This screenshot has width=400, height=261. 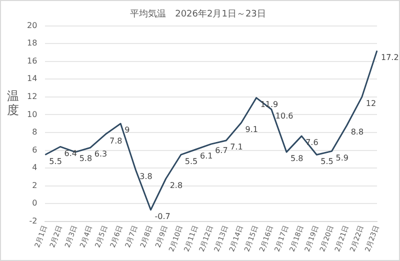 What do you see at coordinates (371, 103) in the screenshot?
I see `data-label: 12` at bounding box center [371, 103].